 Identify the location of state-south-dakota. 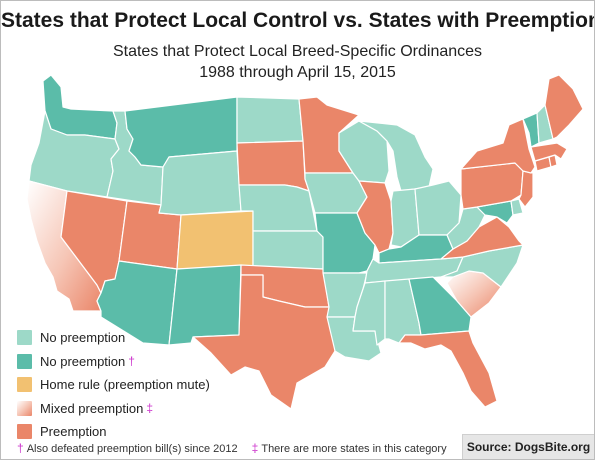
(273, 166).